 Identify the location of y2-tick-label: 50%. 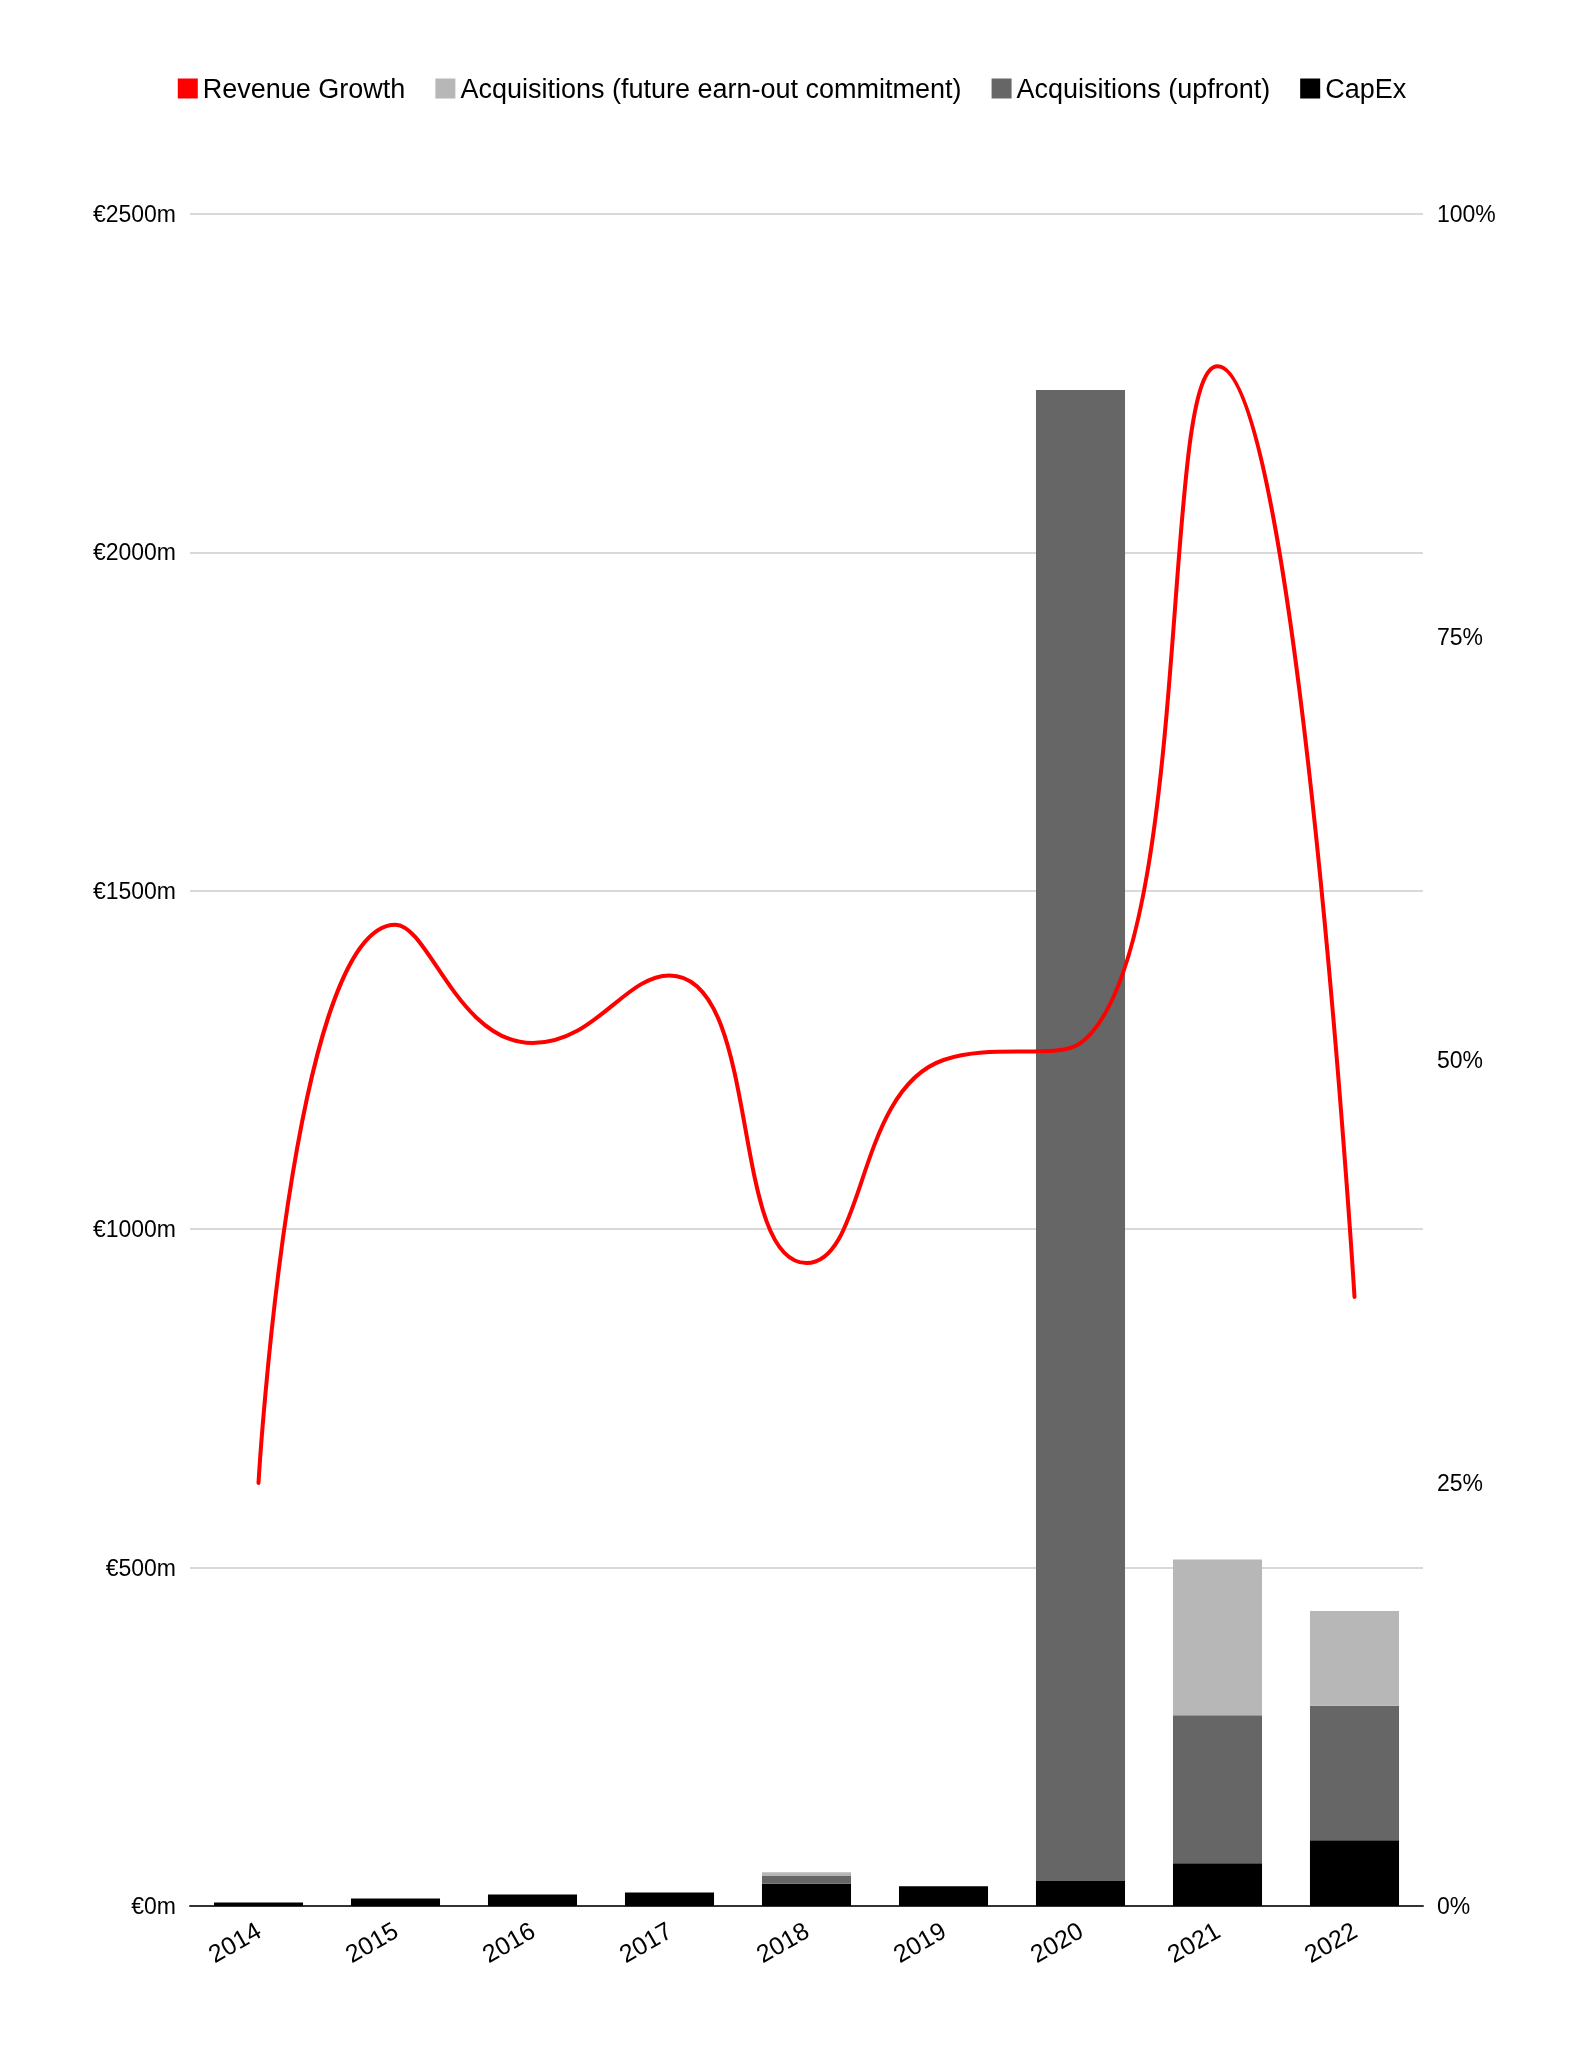
(1460, 1060).